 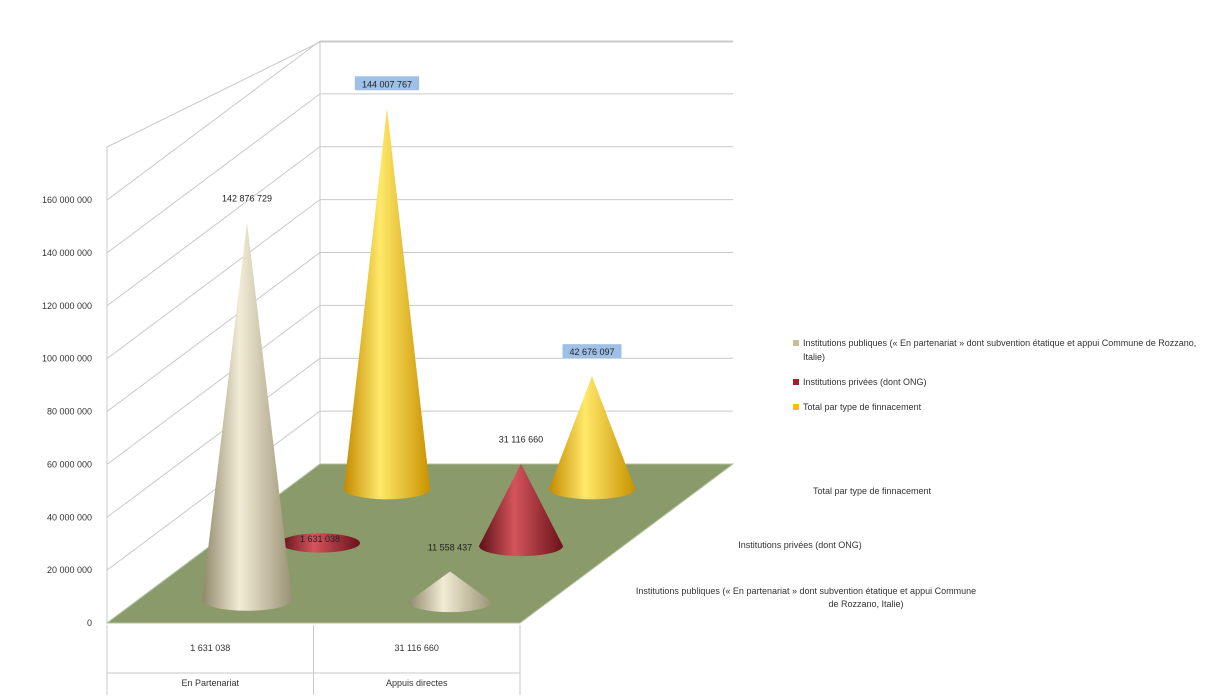 What do you see at coordinates (247, 198) in the screenshot?
I see `data-label: 142 876 729` at bounding box center [247, 198].